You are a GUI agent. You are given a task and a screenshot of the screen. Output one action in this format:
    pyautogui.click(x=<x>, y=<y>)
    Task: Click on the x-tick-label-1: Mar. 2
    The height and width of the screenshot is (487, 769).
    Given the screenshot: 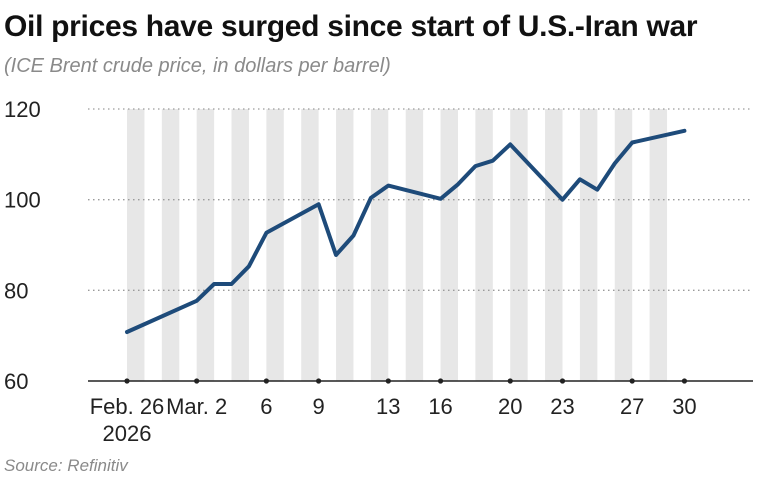 What is the action you would take?
    pyautogui.click(x=196, y=406)
    